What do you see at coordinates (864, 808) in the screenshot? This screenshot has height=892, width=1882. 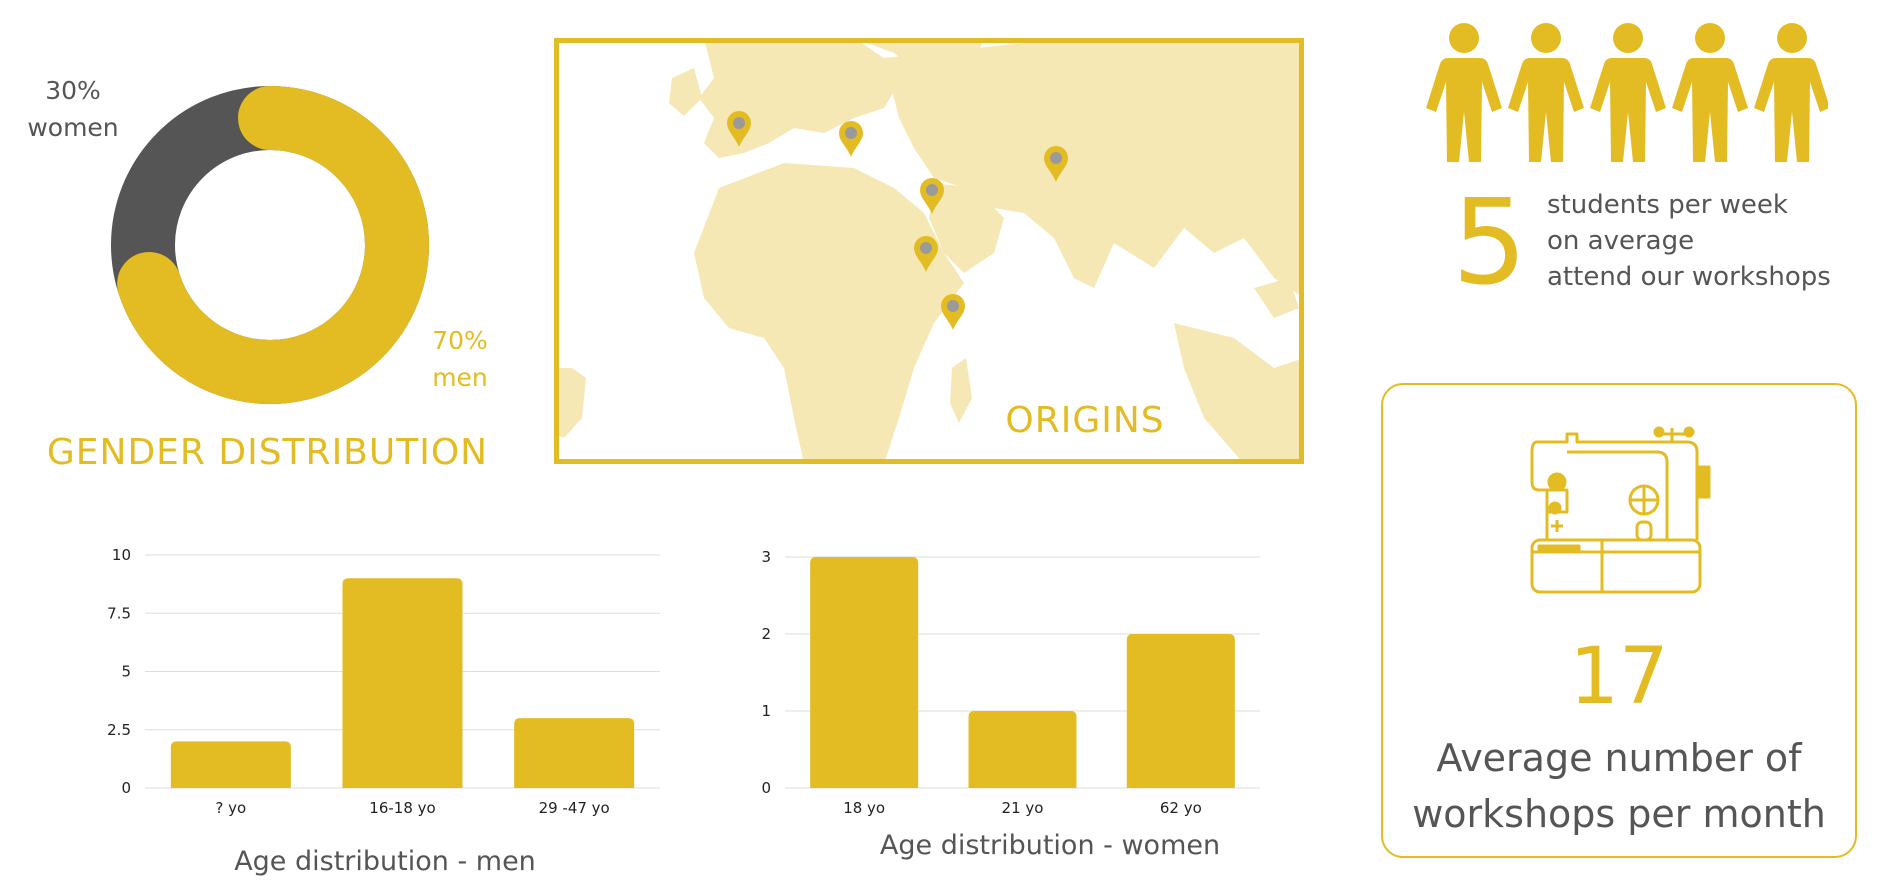 I see `x-tick-label: 18 yo` at bounding box center [864, 808].